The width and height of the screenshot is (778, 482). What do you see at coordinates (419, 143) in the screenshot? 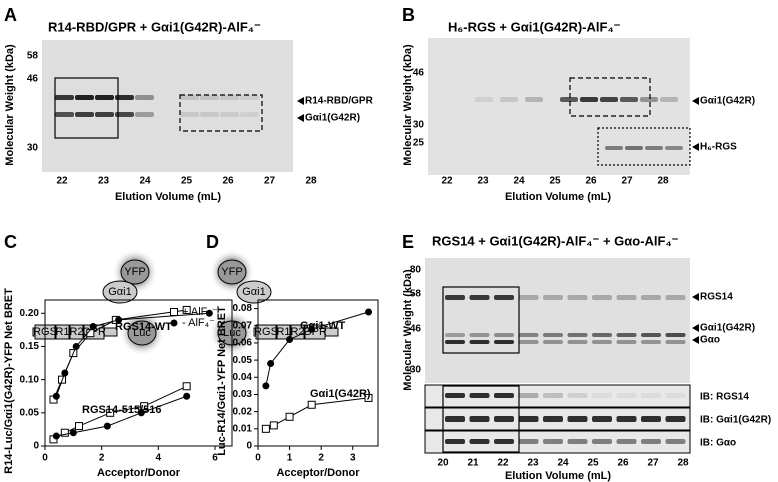
I see `mw-label: 25` at bounding box center [419, 143].